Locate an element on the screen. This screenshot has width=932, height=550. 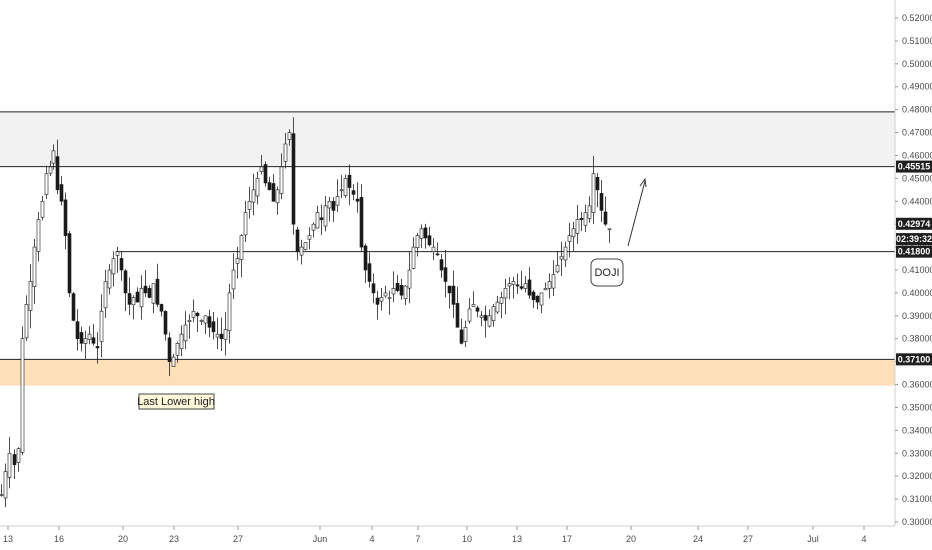
doji-annotation: DOJI is located at coordinates (607, 272).